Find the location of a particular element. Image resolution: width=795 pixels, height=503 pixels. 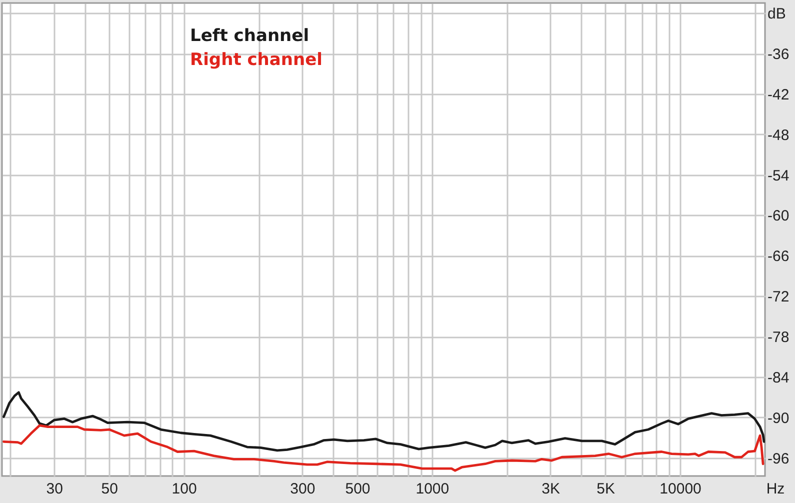

y-tick-label: -78 is located at coordinates (779, 337).